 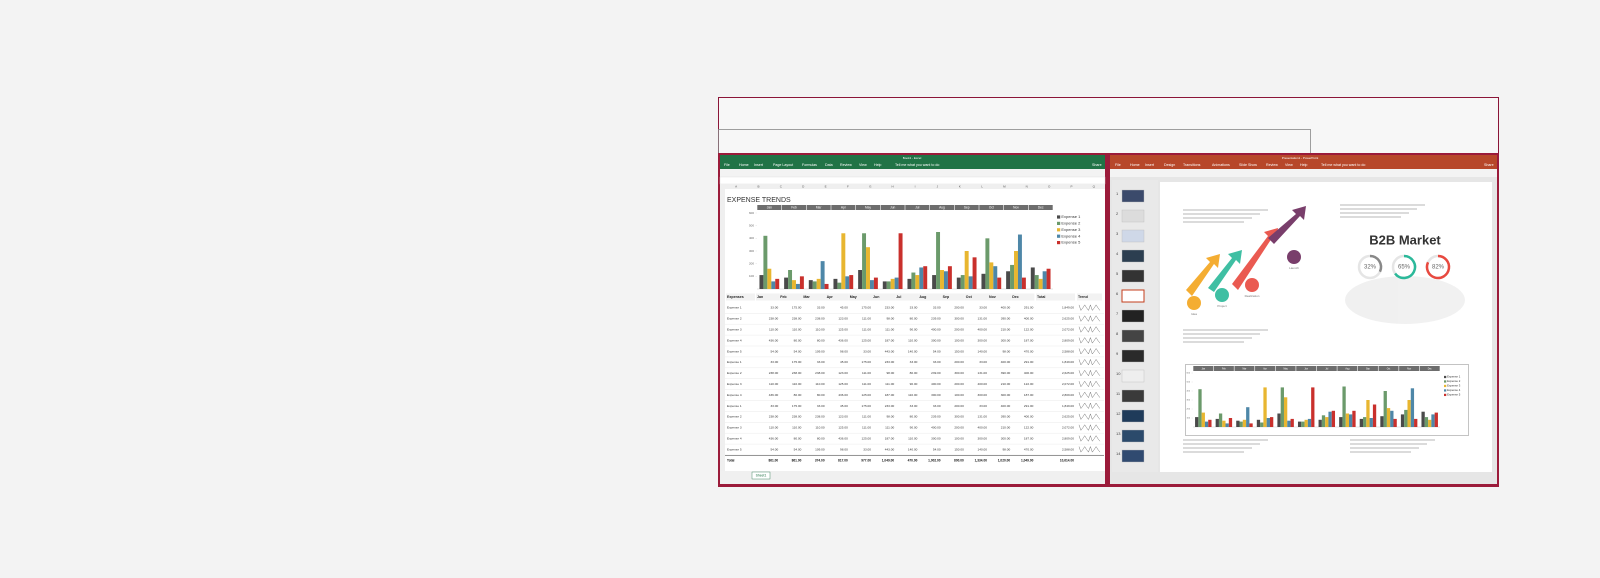 I want to click on legend-swatch, so click(x=1445, y=381).